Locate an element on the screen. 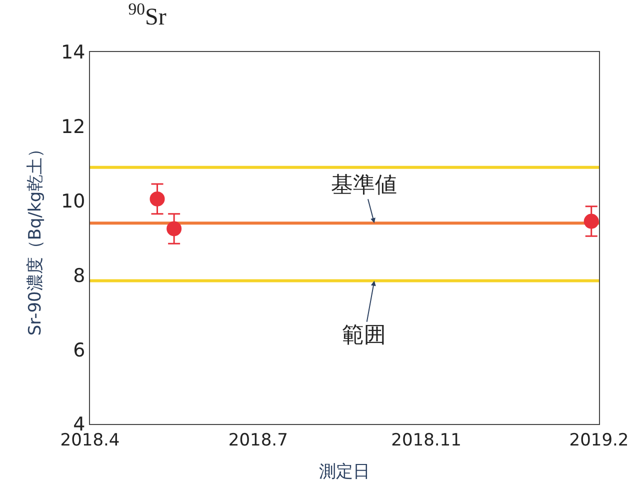  x-axis-title: 測定日 is located at coordinates (344, 472).